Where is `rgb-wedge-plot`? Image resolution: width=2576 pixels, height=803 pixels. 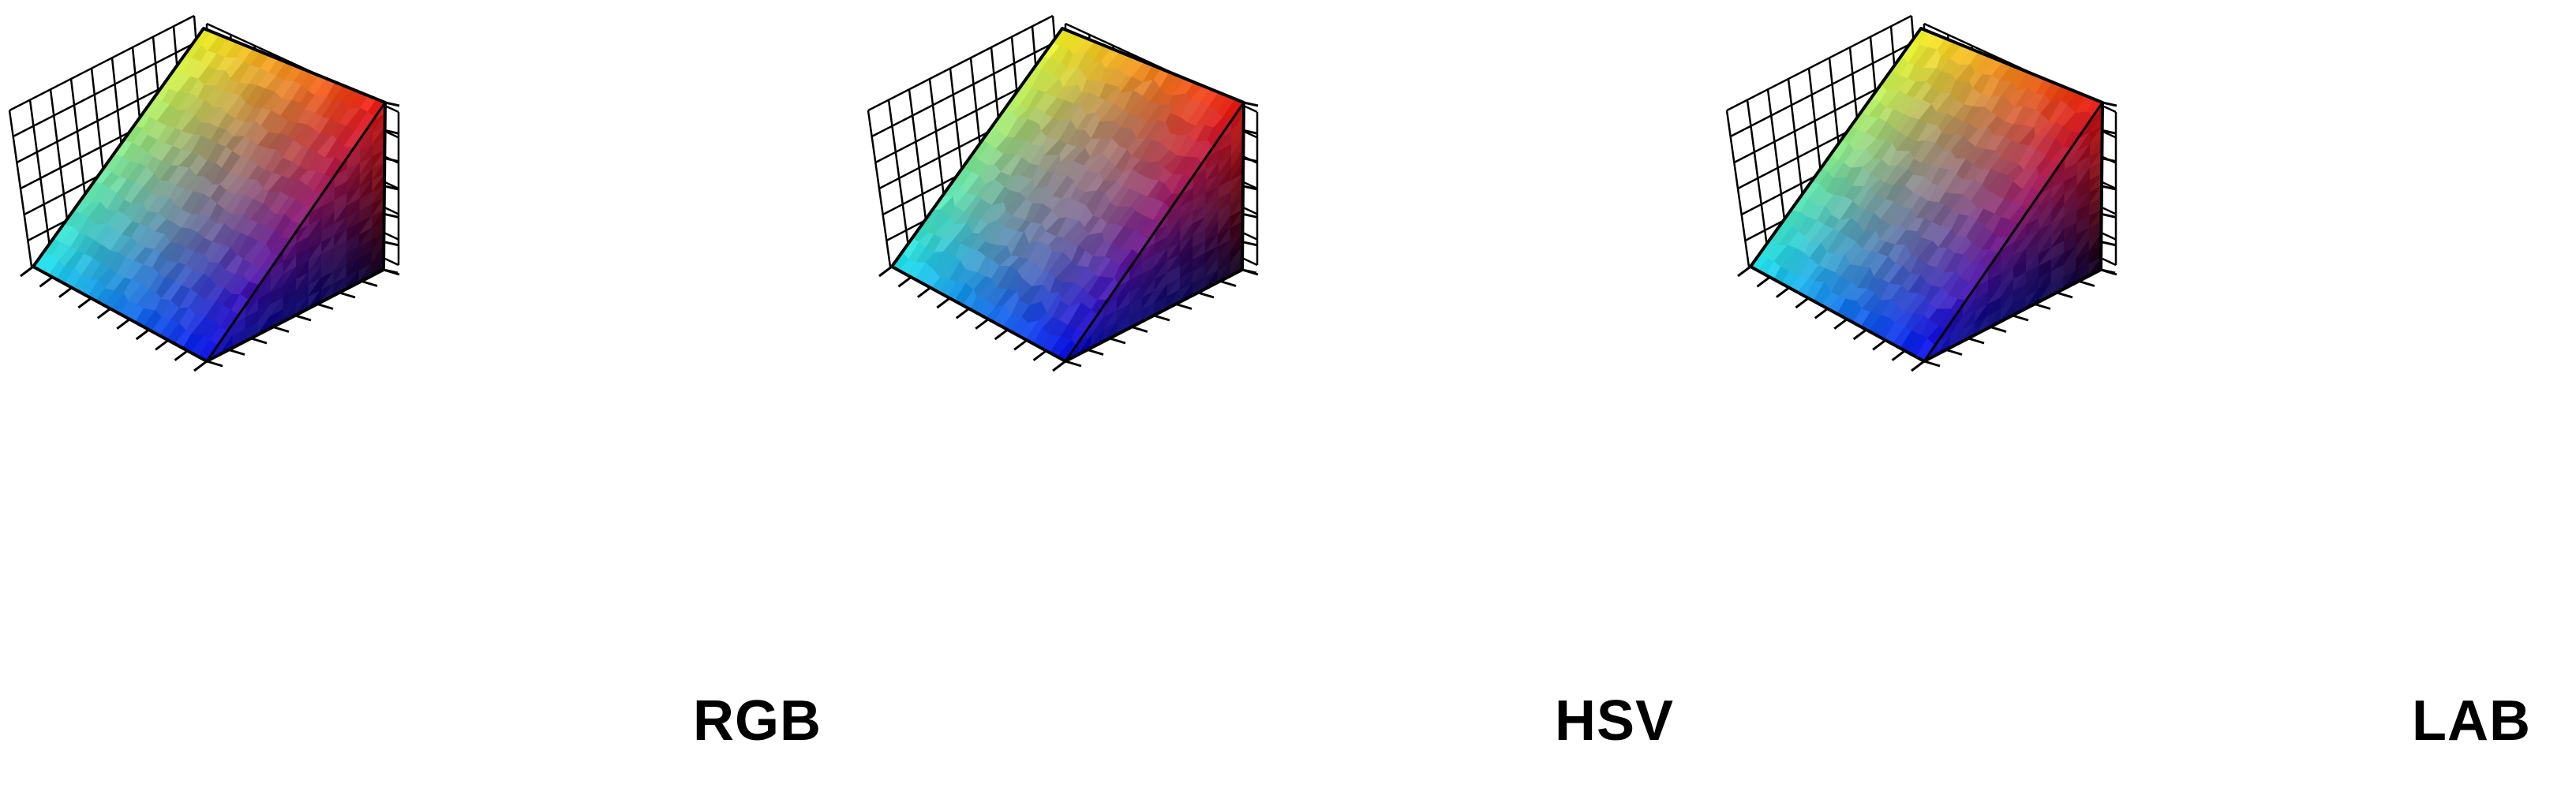
rgb-wedge-plot is located at coordinates (204, 193).